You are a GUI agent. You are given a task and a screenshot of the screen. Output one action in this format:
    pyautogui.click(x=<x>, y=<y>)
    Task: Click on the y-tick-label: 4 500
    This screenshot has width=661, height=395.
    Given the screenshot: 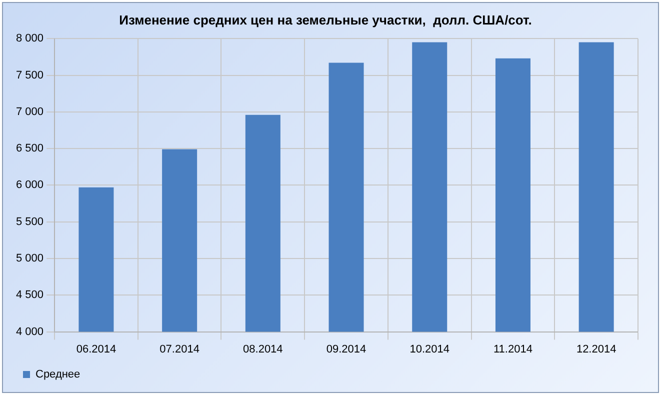 What is the action you would take?
    pyautogui.click(x=30, y=295)
    